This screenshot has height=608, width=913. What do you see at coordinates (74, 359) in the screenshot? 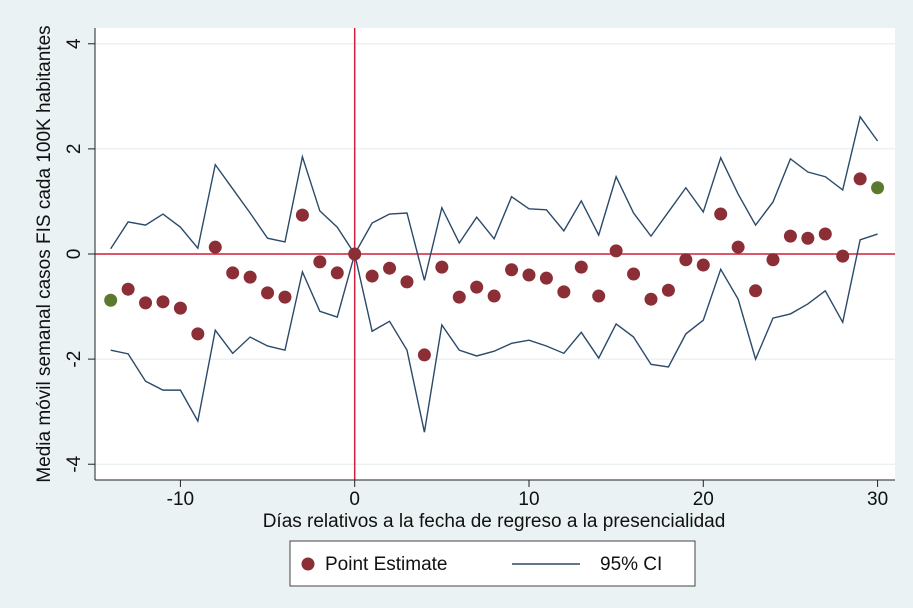
I see `y-tick-label: -2` at bounding box center [74, 359].